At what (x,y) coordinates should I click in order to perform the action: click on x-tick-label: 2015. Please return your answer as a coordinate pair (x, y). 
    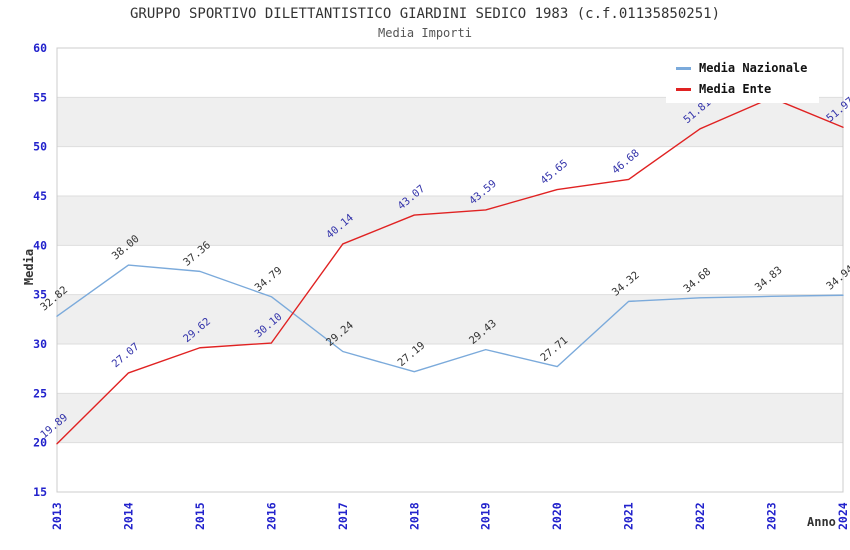
    Looking at the image, I should click on (200, 516).